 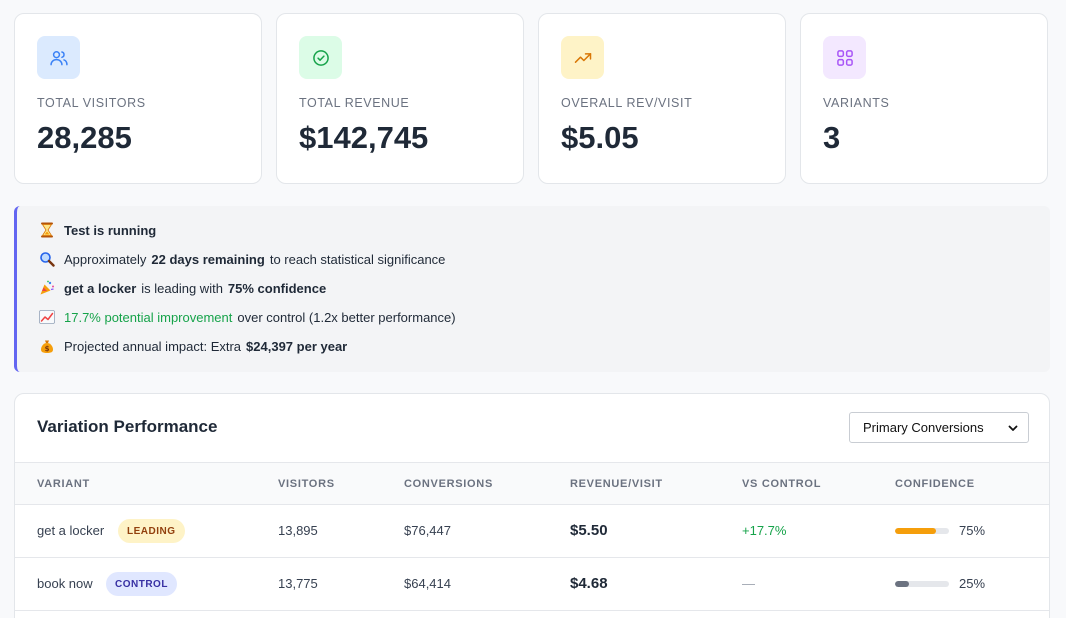 I want to click on variant-name: get a locker, so click(x=70, y=530).